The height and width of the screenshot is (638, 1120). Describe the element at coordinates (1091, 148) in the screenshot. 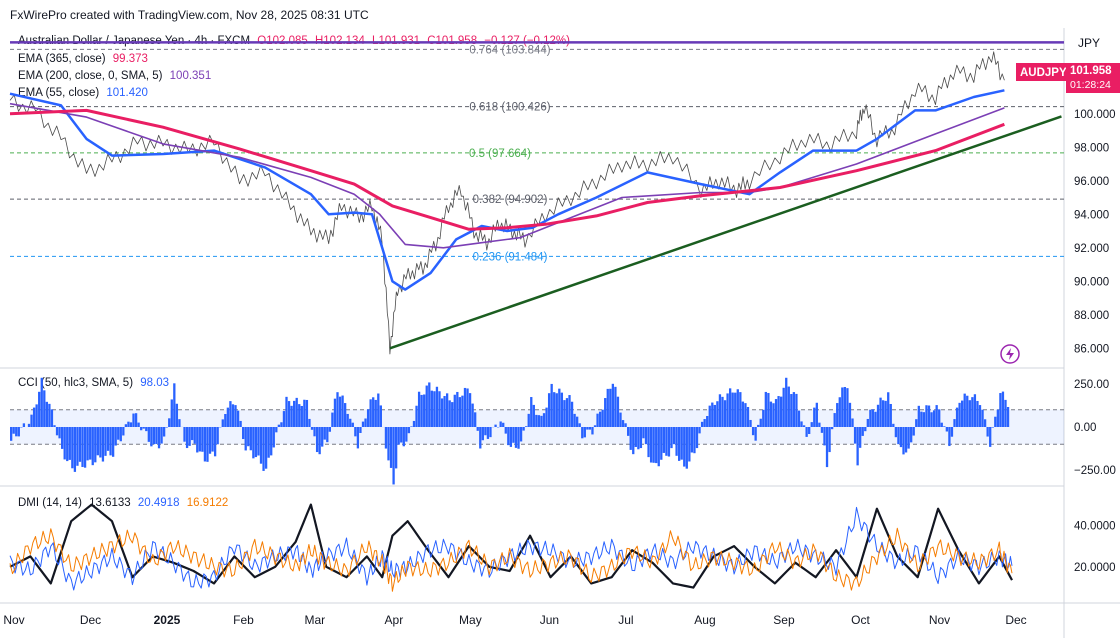

I see `y-tick-label: 98.000` at that location.